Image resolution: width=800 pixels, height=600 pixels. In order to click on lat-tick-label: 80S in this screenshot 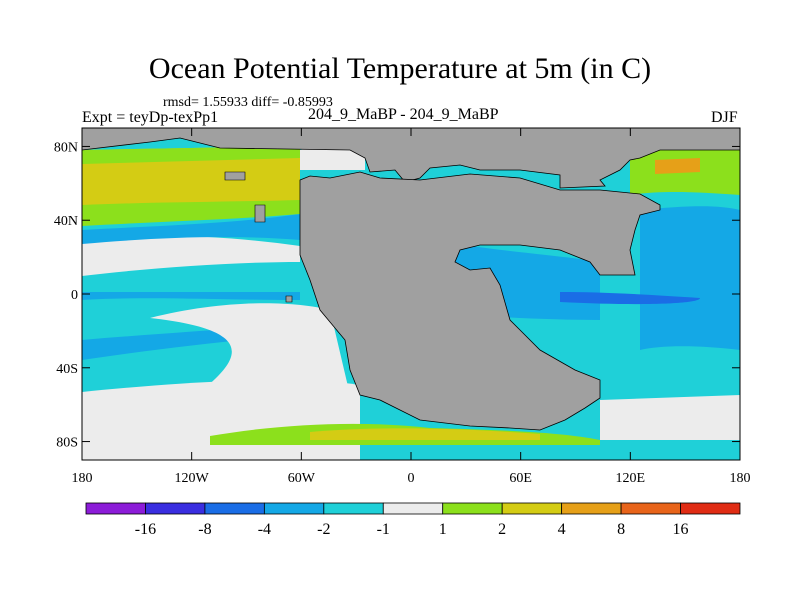, I will do `click(67, 443)`.